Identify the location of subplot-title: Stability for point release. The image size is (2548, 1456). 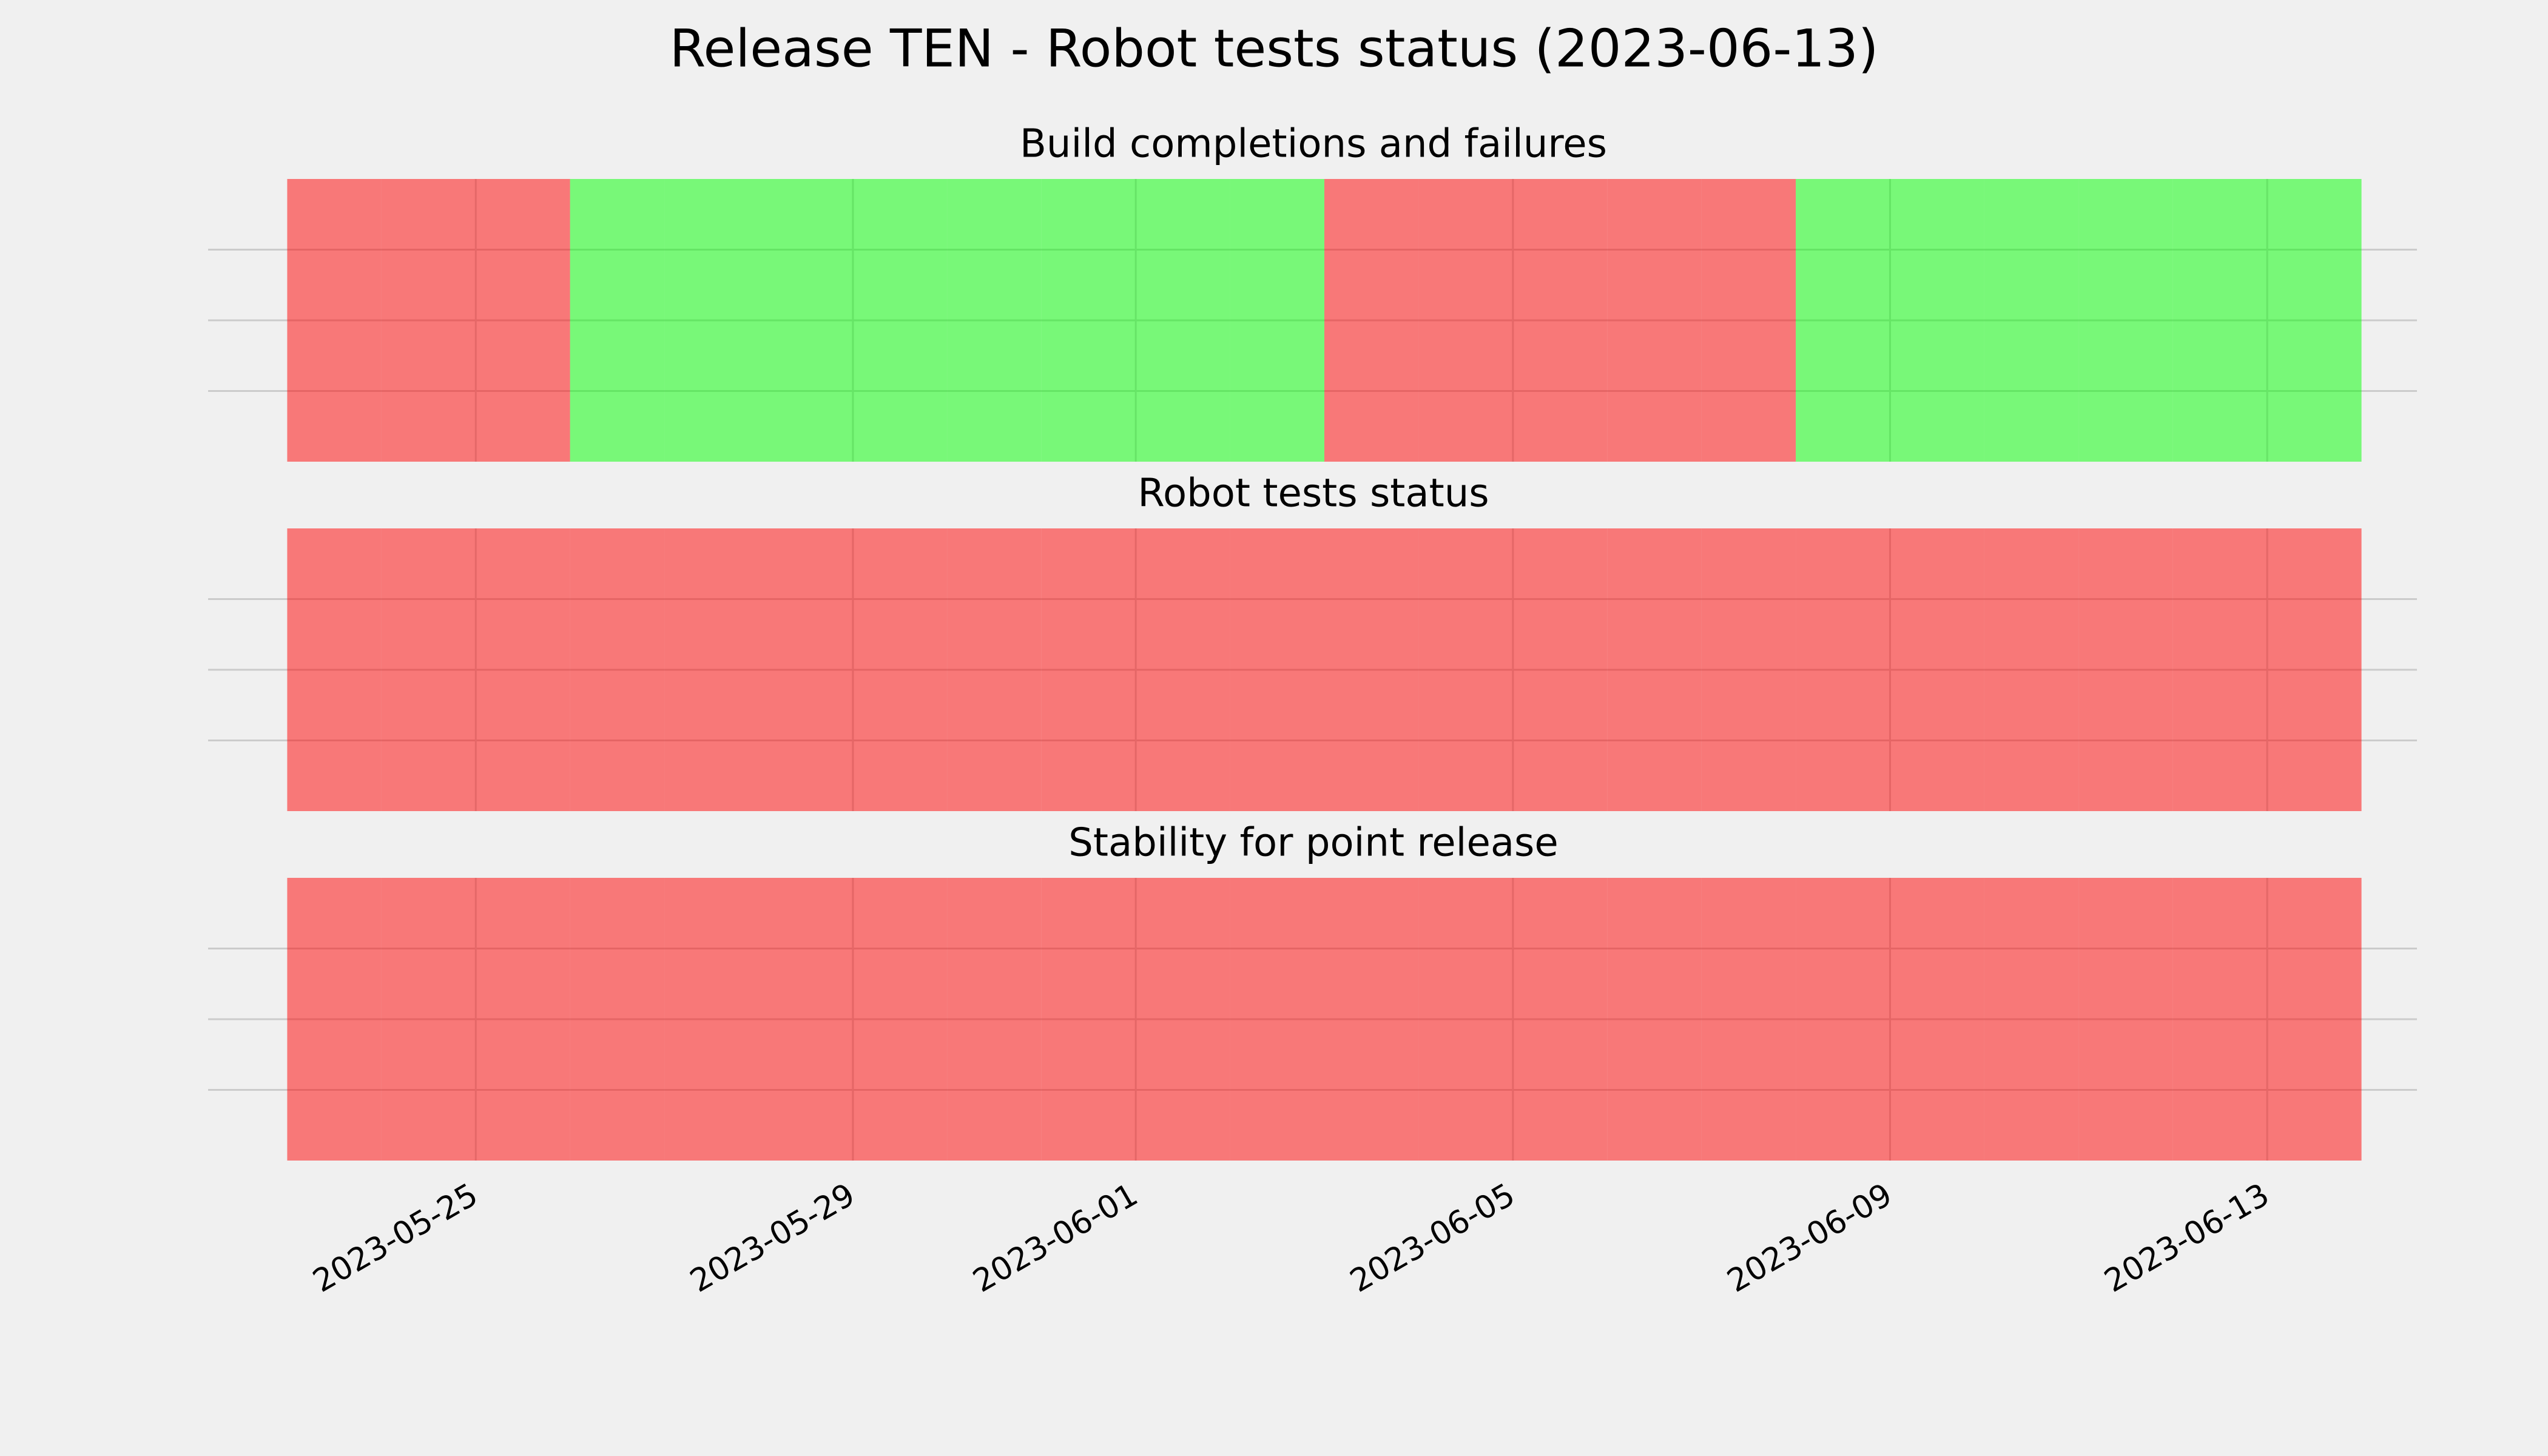
(1313, 843).